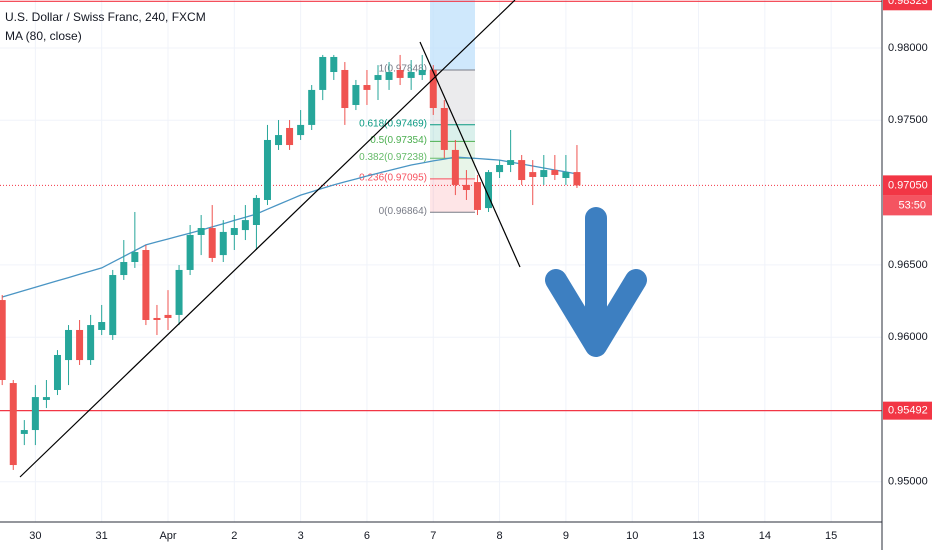  I want to click on price-label: 0.98323, so click(908, 3).